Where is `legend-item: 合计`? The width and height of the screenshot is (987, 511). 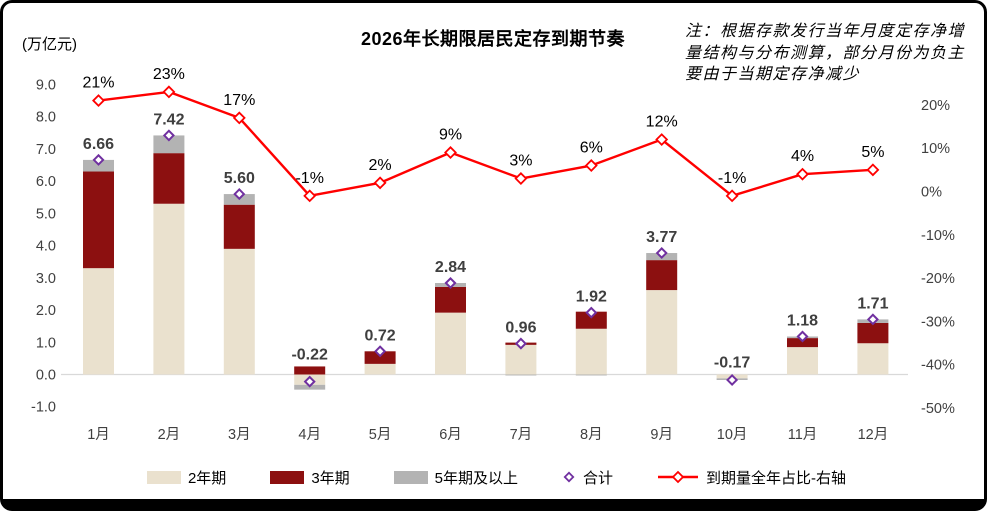
legend-item: 合计 is located at coordinates (587, 477).